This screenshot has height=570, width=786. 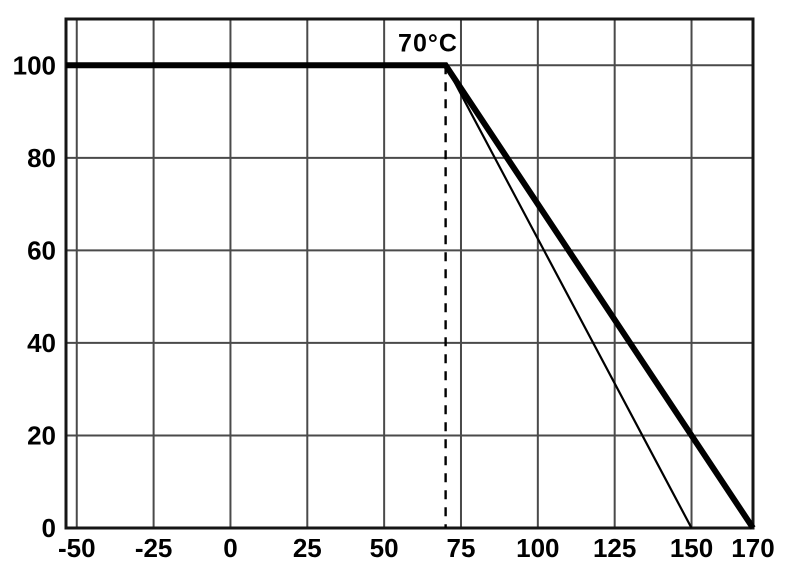 I want to click on x-tick-label: 170, so click(x=752, y=548).